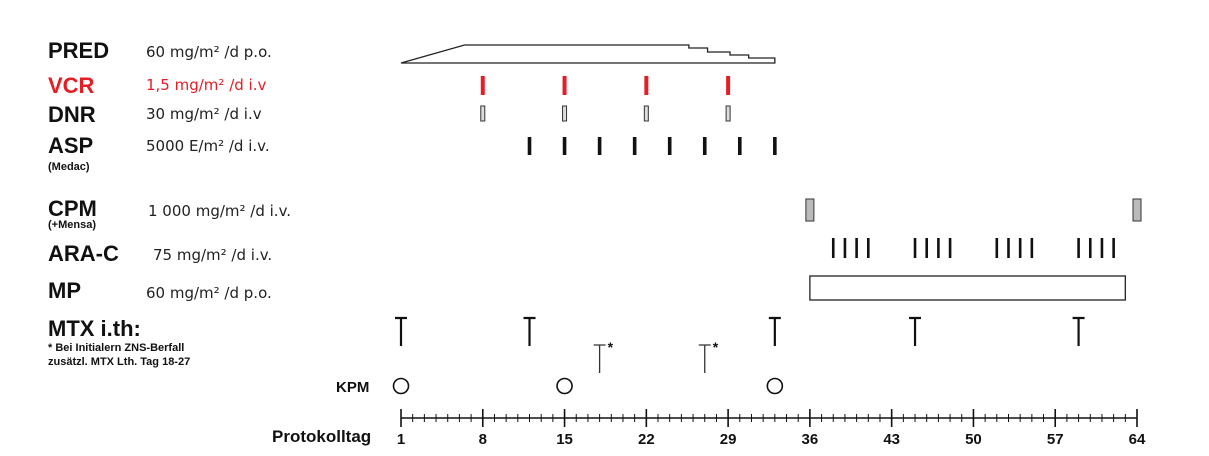 This screenshot has height=456, width=1209. I want to click on mtx-note-line1: * Bei Initialern ZNS-Berfall, so click(116, 348).